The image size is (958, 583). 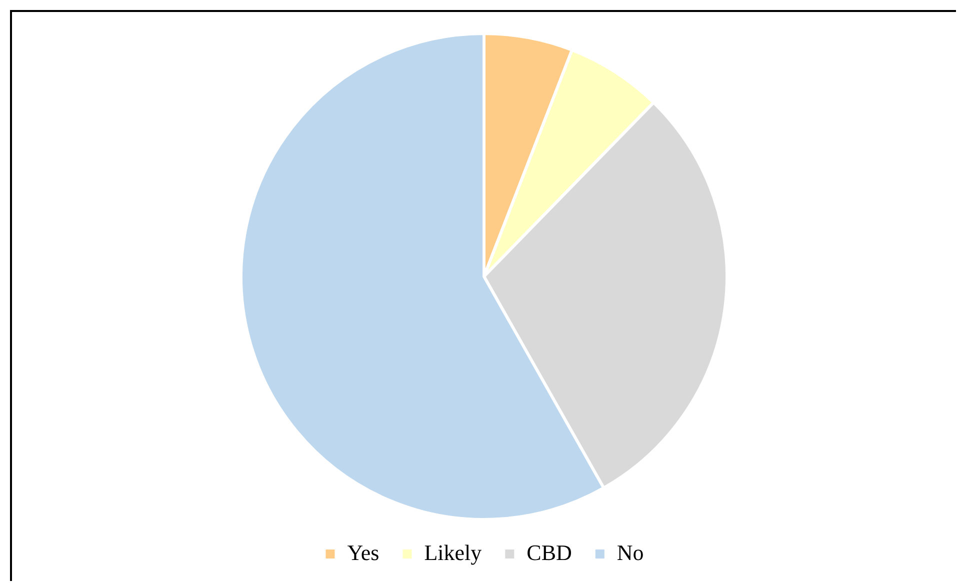 I want to click on legend-label: CBD, so click(x=549, y=552).